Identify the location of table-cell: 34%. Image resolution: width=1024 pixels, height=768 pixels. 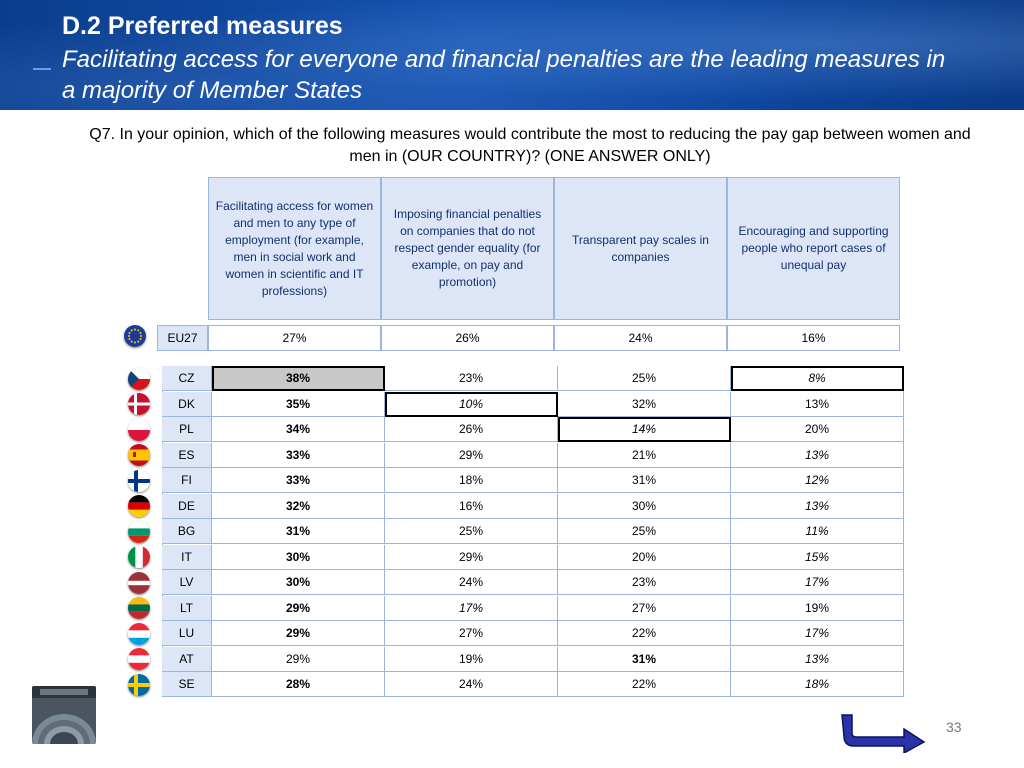
(298, 429).